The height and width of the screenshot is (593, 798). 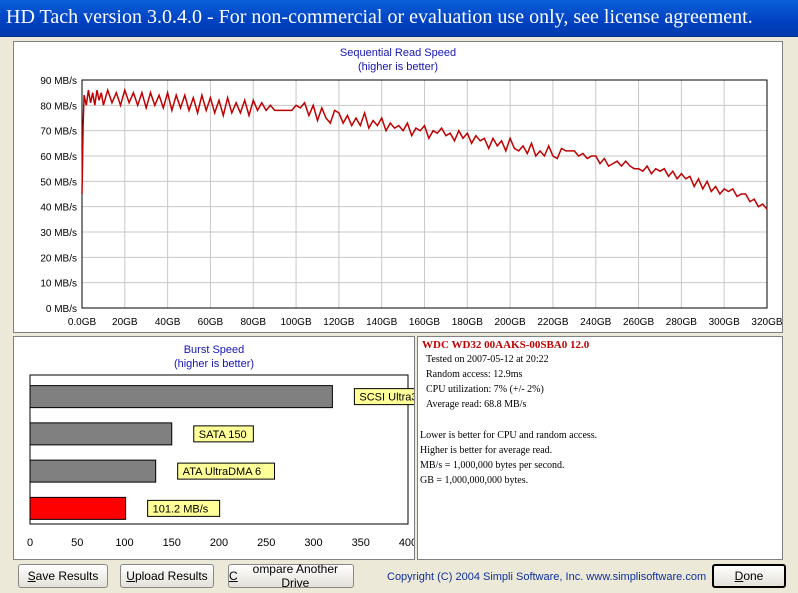 What do you see at coordinates (219, 543) in the screenshot?
I see `x-tick-label: 200` at bounding box center [219, 543].